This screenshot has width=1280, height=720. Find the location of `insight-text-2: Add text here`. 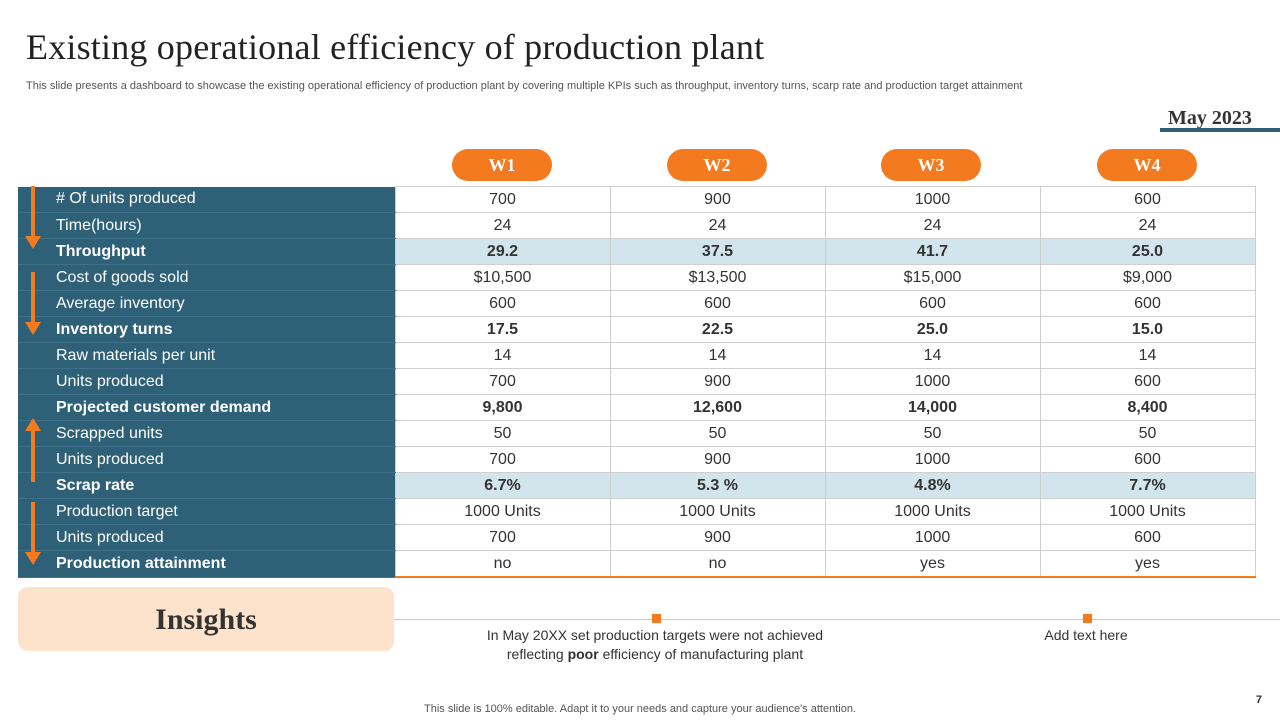

insight-text-2: Add text here is located at coordinates (1086, 635).